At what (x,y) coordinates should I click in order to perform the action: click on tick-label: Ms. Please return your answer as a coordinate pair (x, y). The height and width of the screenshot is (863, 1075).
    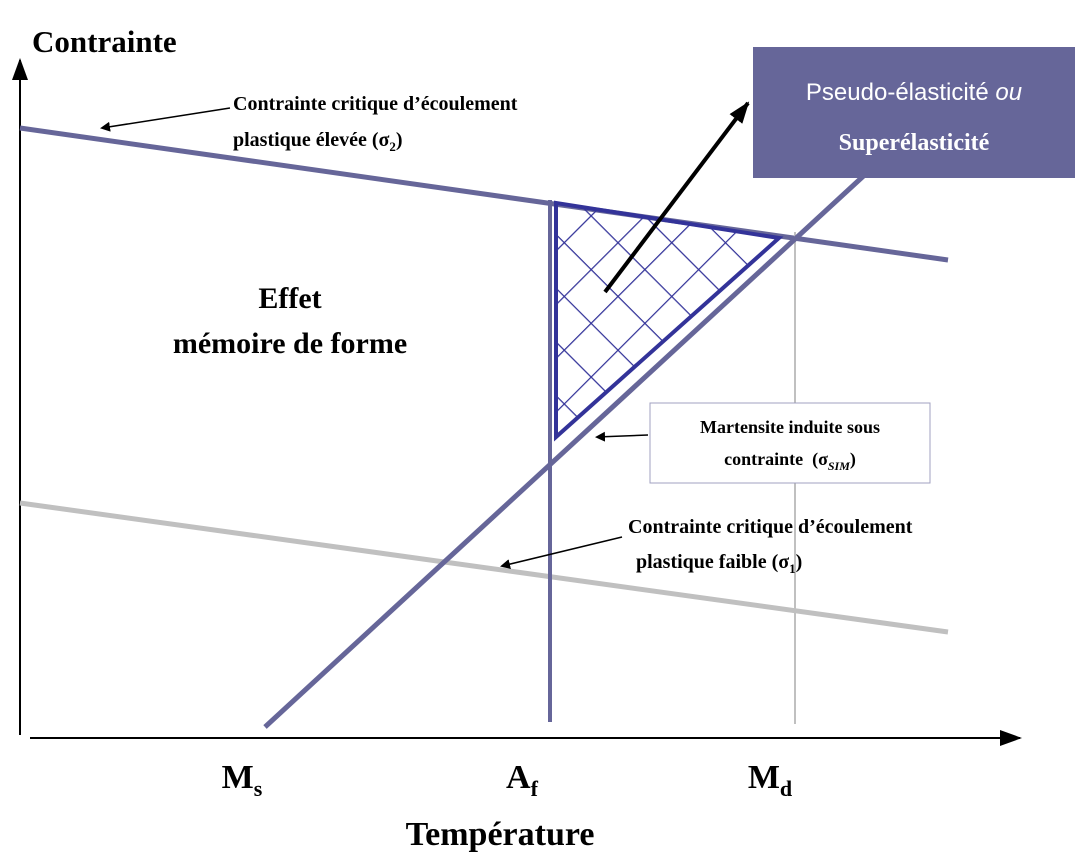
    Looking at the image, I should click on (242, 780).